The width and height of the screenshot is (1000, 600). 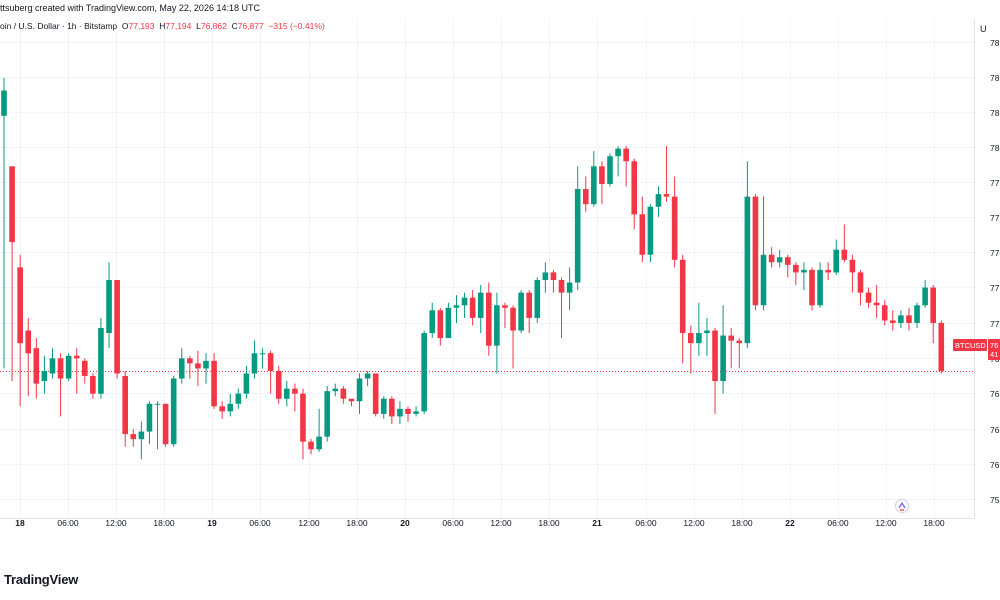 I want to click on low-label: L, so click(x=198, y=26).